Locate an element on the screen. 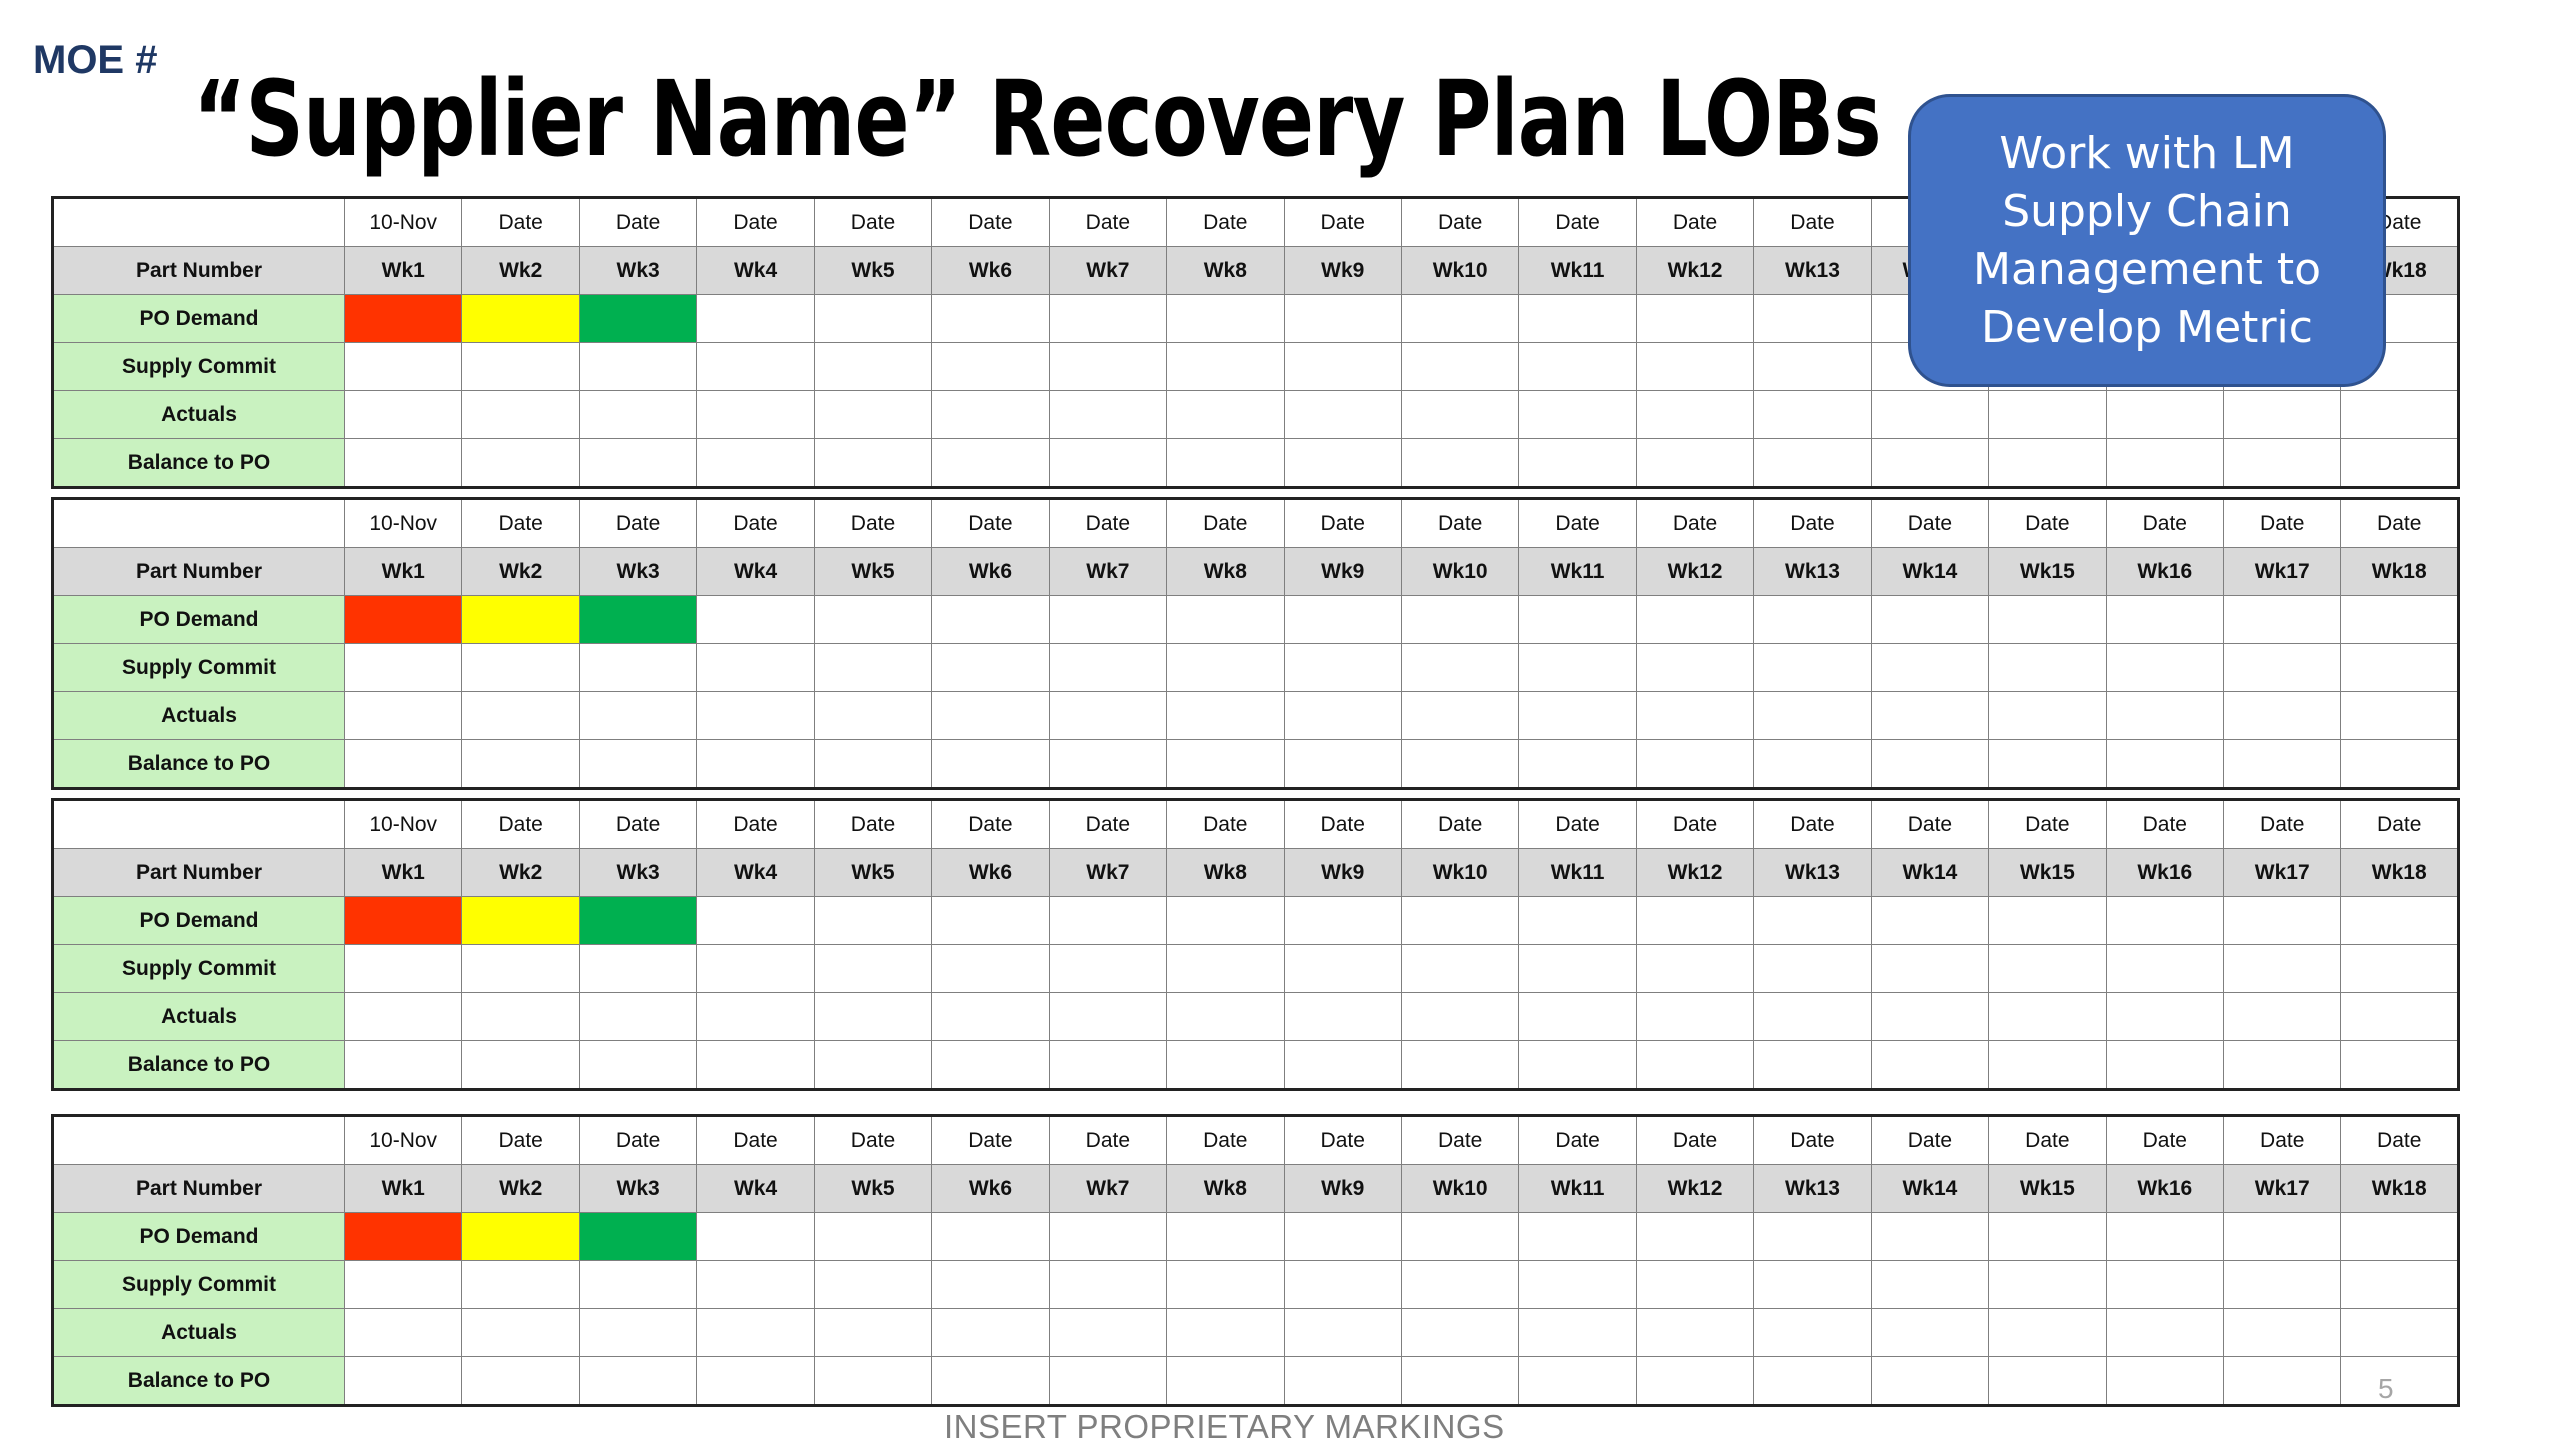  status-cell-red is located at coordinates (403, 1236).